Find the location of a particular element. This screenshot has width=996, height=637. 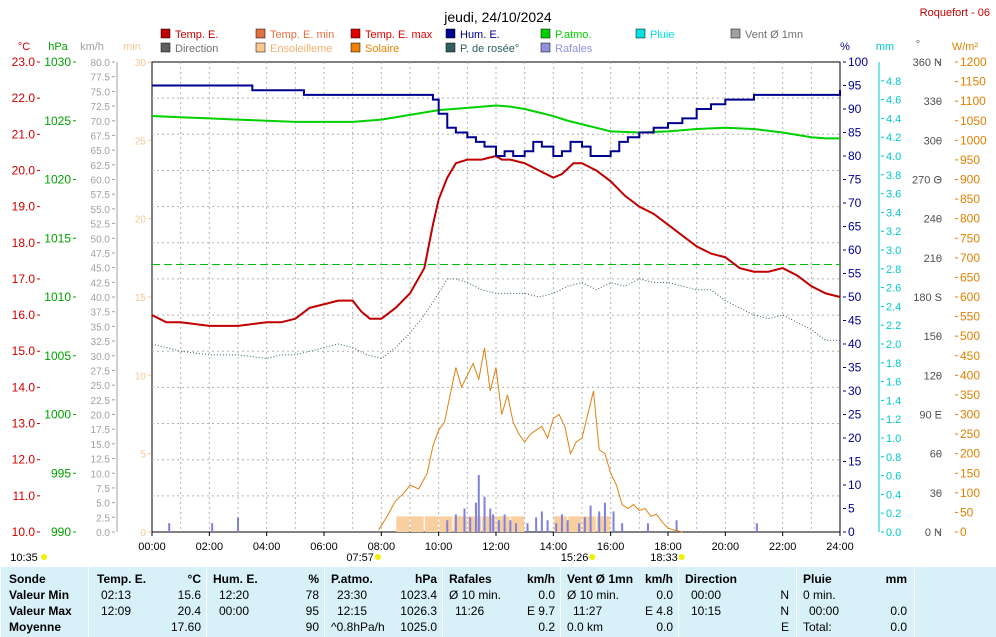

wind-tick-label: 17.5 is located at coordinates (101, 430).